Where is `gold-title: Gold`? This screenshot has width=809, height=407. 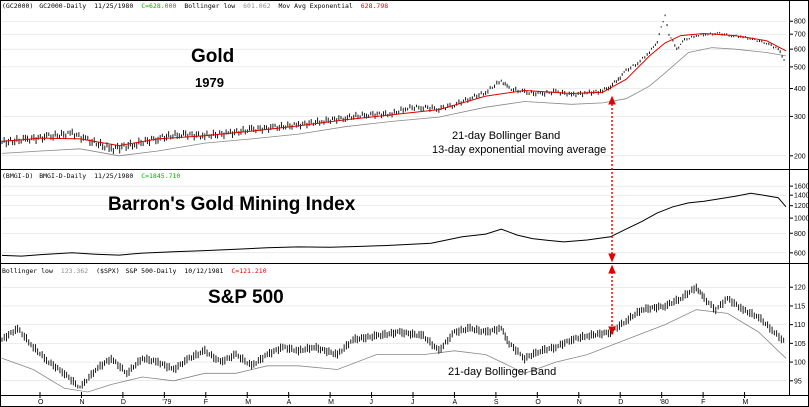
gold-title: Gold is located at coordinates (212, 56).